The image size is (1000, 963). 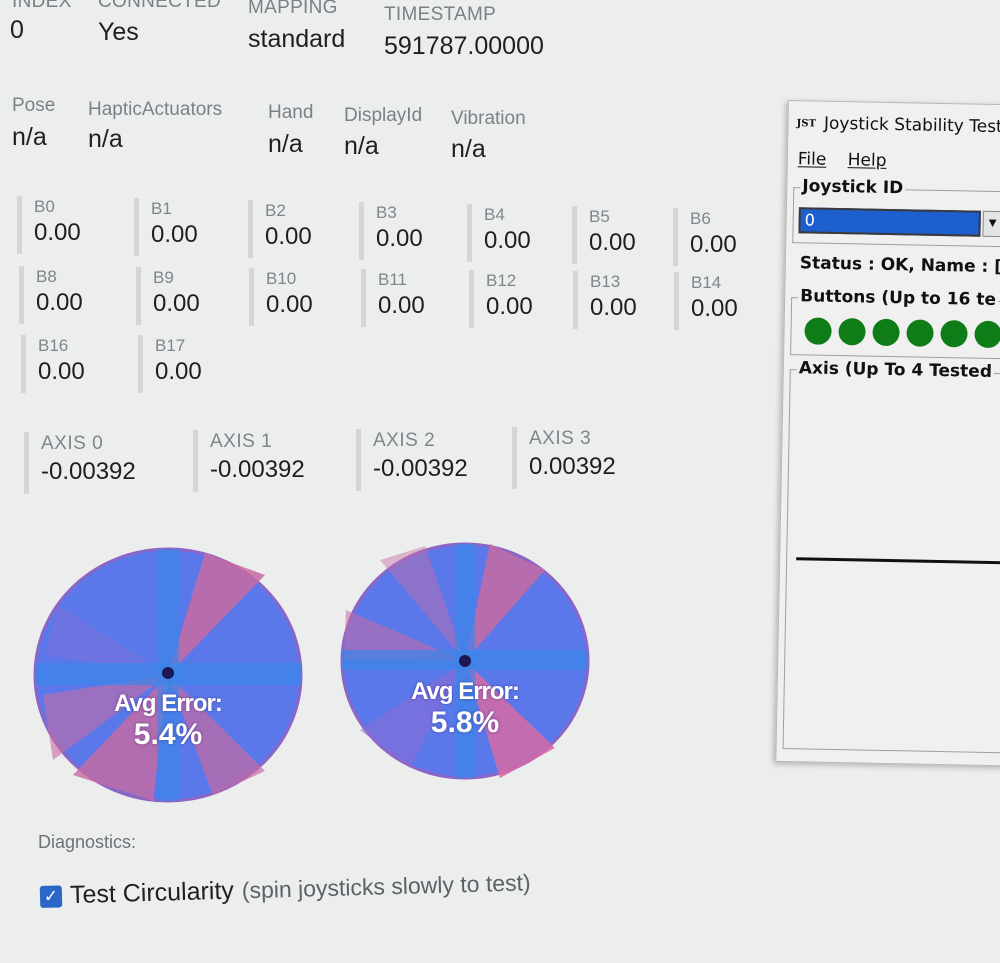 What do you see at coordinates (293, 9) in the screenshot?
I see `header-label-mapping: MAPPING` at bounding box center [293, 9].